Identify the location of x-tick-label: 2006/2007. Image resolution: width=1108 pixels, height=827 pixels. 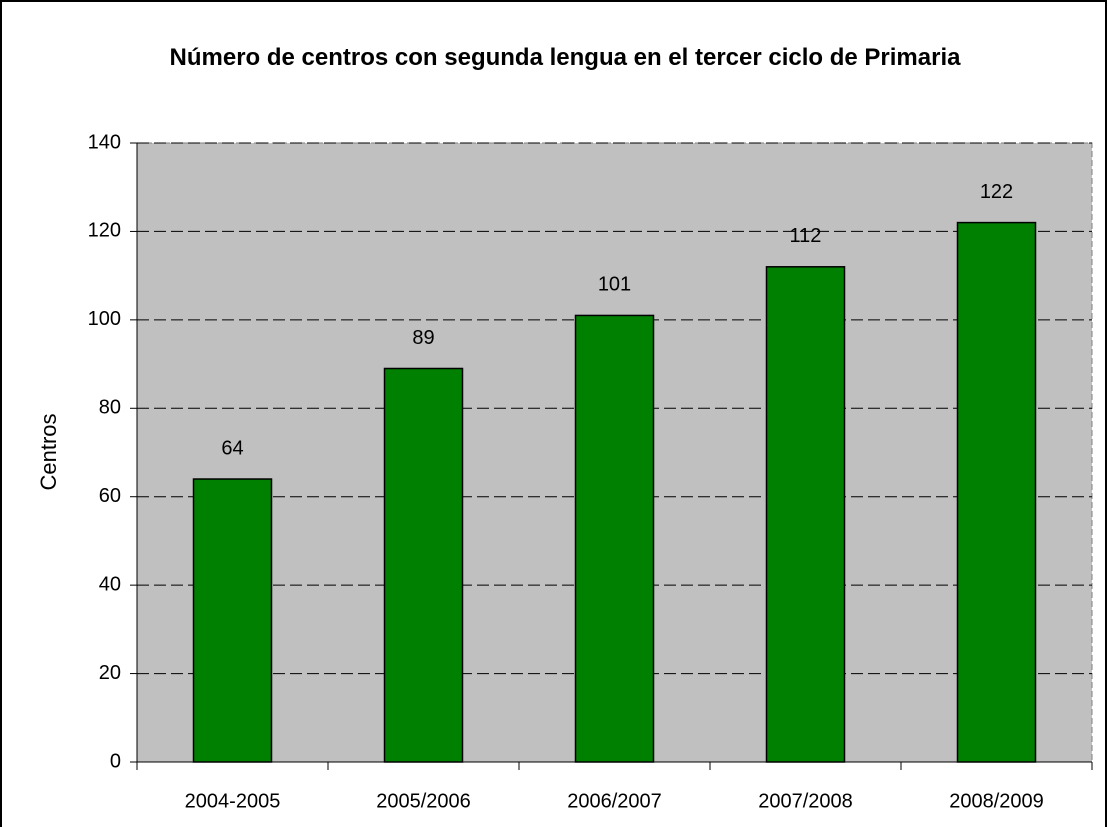
(614, 801).